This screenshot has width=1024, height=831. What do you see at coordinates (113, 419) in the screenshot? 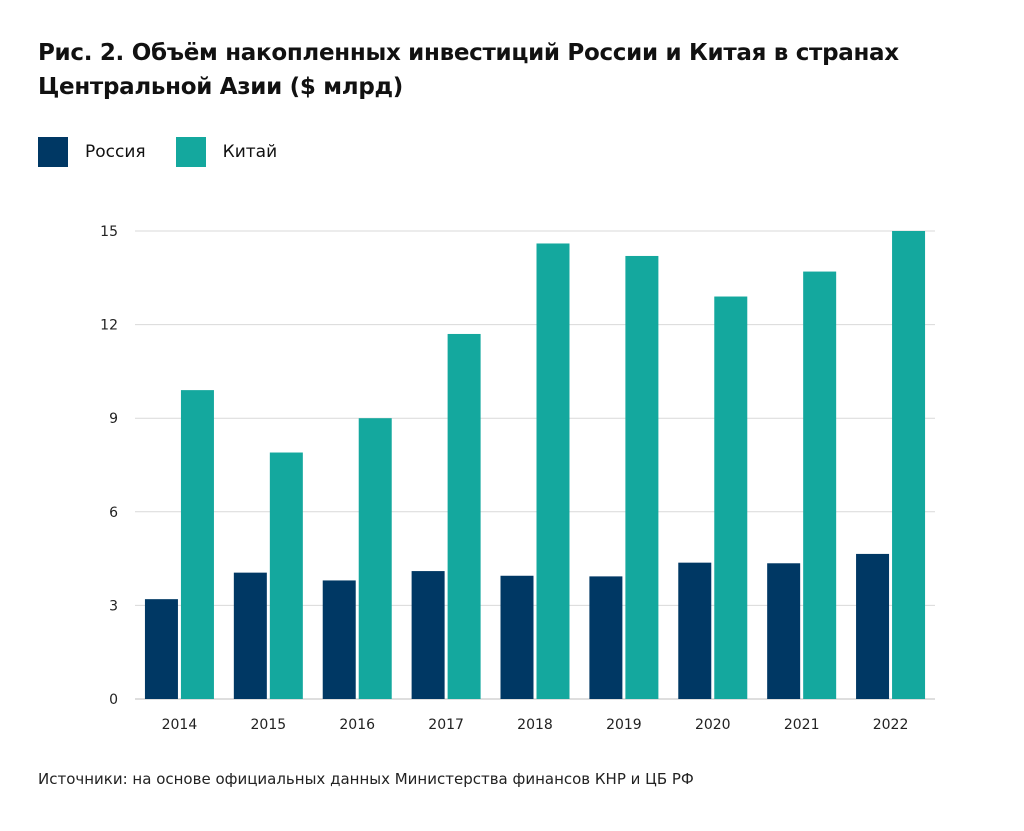
I see `y-tick-label-9: 9` at bounding box center [113, 419].